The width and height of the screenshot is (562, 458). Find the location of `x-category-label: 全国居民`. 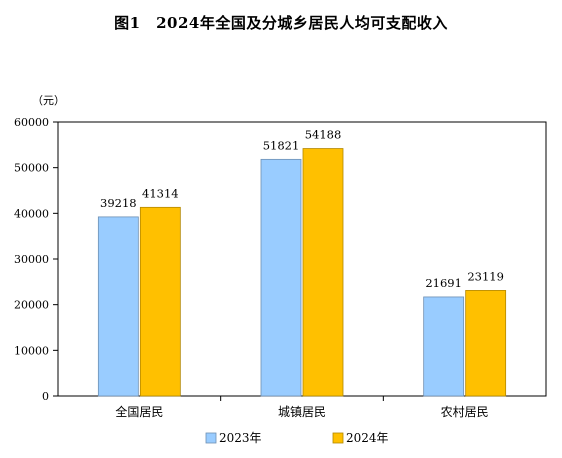

x-category-label: 全国居民 is located at coordinates (139, 411).